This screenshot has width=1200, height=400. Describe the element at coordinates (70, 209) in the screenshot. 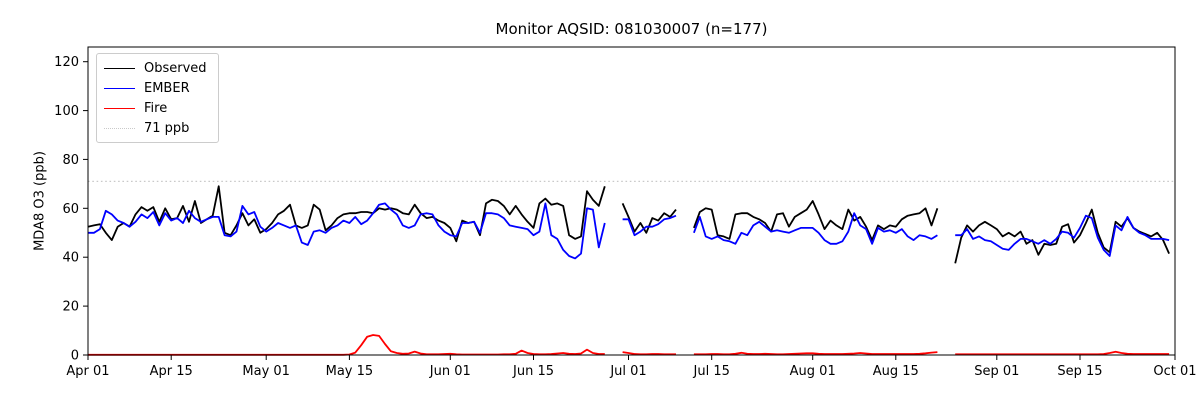

I see `y-tick-label: 60` at that location.